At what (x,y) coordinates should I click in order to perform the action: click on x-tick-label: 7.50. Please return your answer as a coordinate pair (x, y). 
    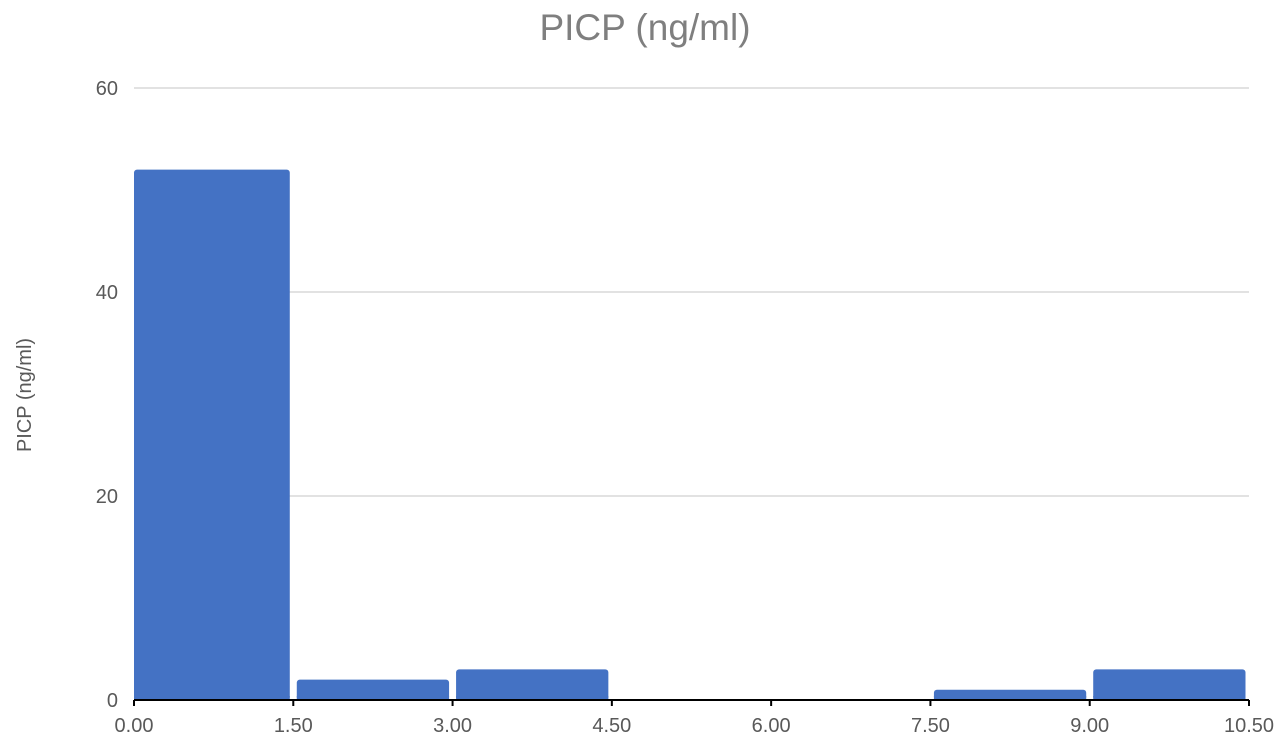
    Looking at the image, I should click on (930, 726).